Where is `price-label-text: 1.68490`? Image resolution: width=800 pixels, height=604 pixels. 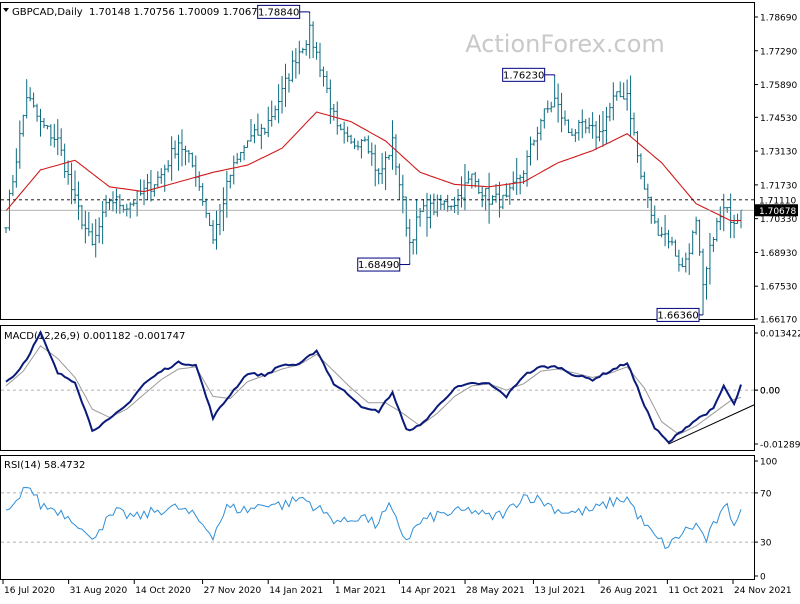
price-label-text: 1.68490 is located at coordinates (378, 265).